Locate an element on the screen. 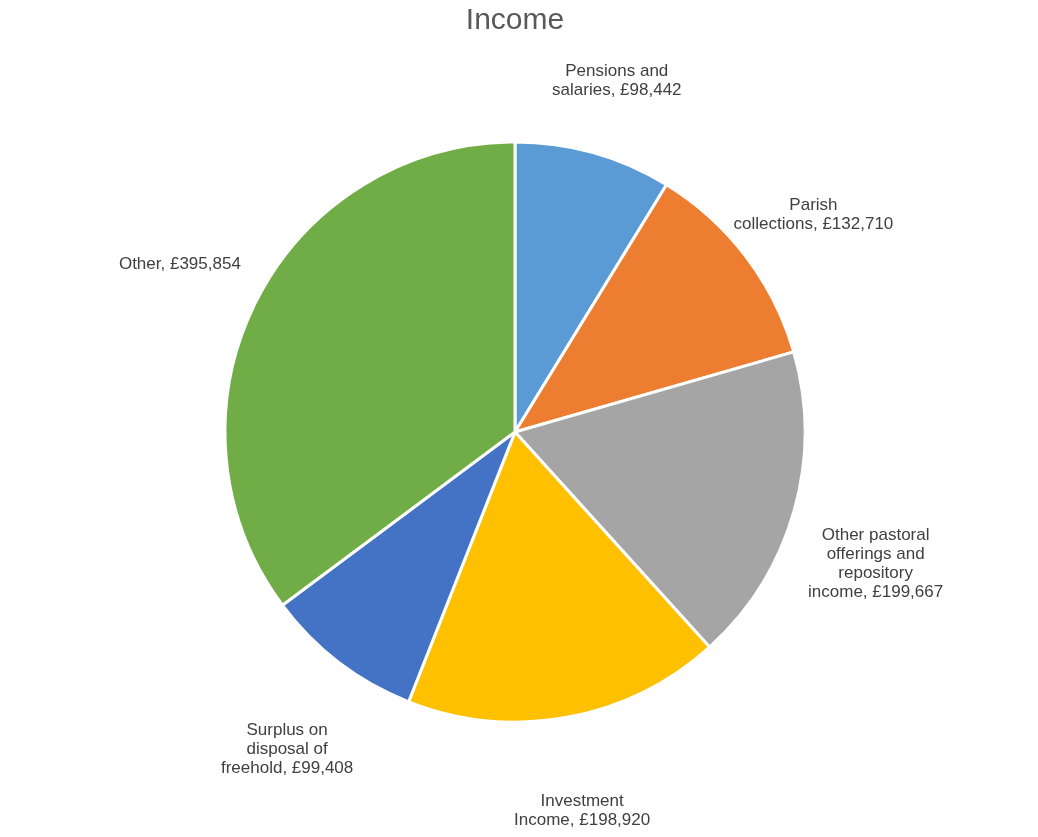 The image size is (1038, 837). slice-label: Pensions and salaries, £98,442 is located at coordinates (617, 80).